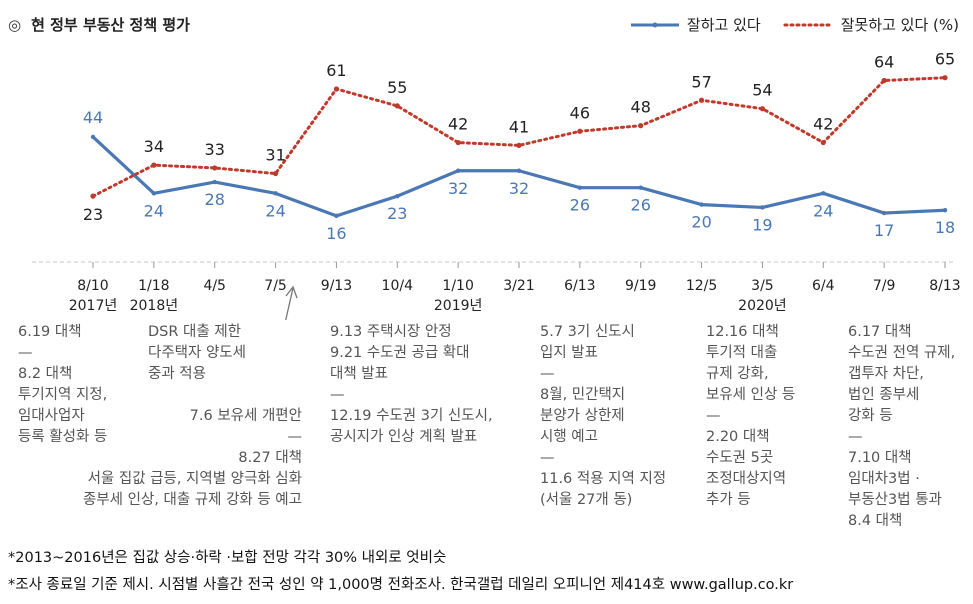 The height and width of the screenshot is (604, 973). What do you see at coordinates (701, 222) in the screenshot?
I see `data-label: 20` at bounding box center [701, 222].